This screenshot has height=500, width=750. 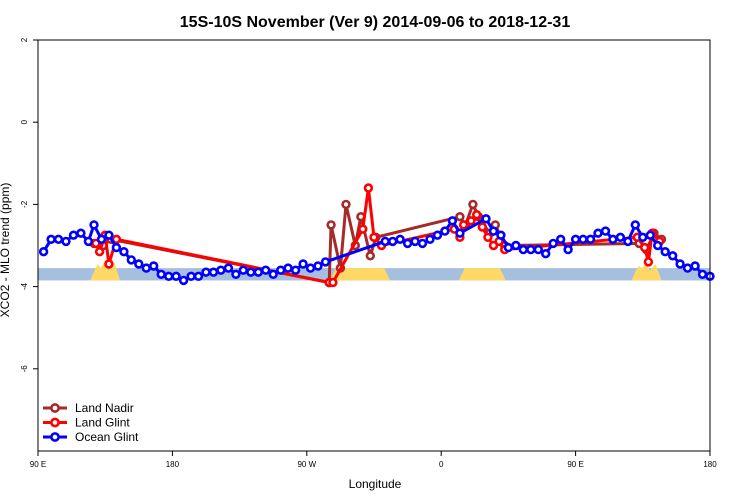 What do you see at coordinates (482, 274) in the screenshot?
I see `land-segment` at bounding box center [482, 274].